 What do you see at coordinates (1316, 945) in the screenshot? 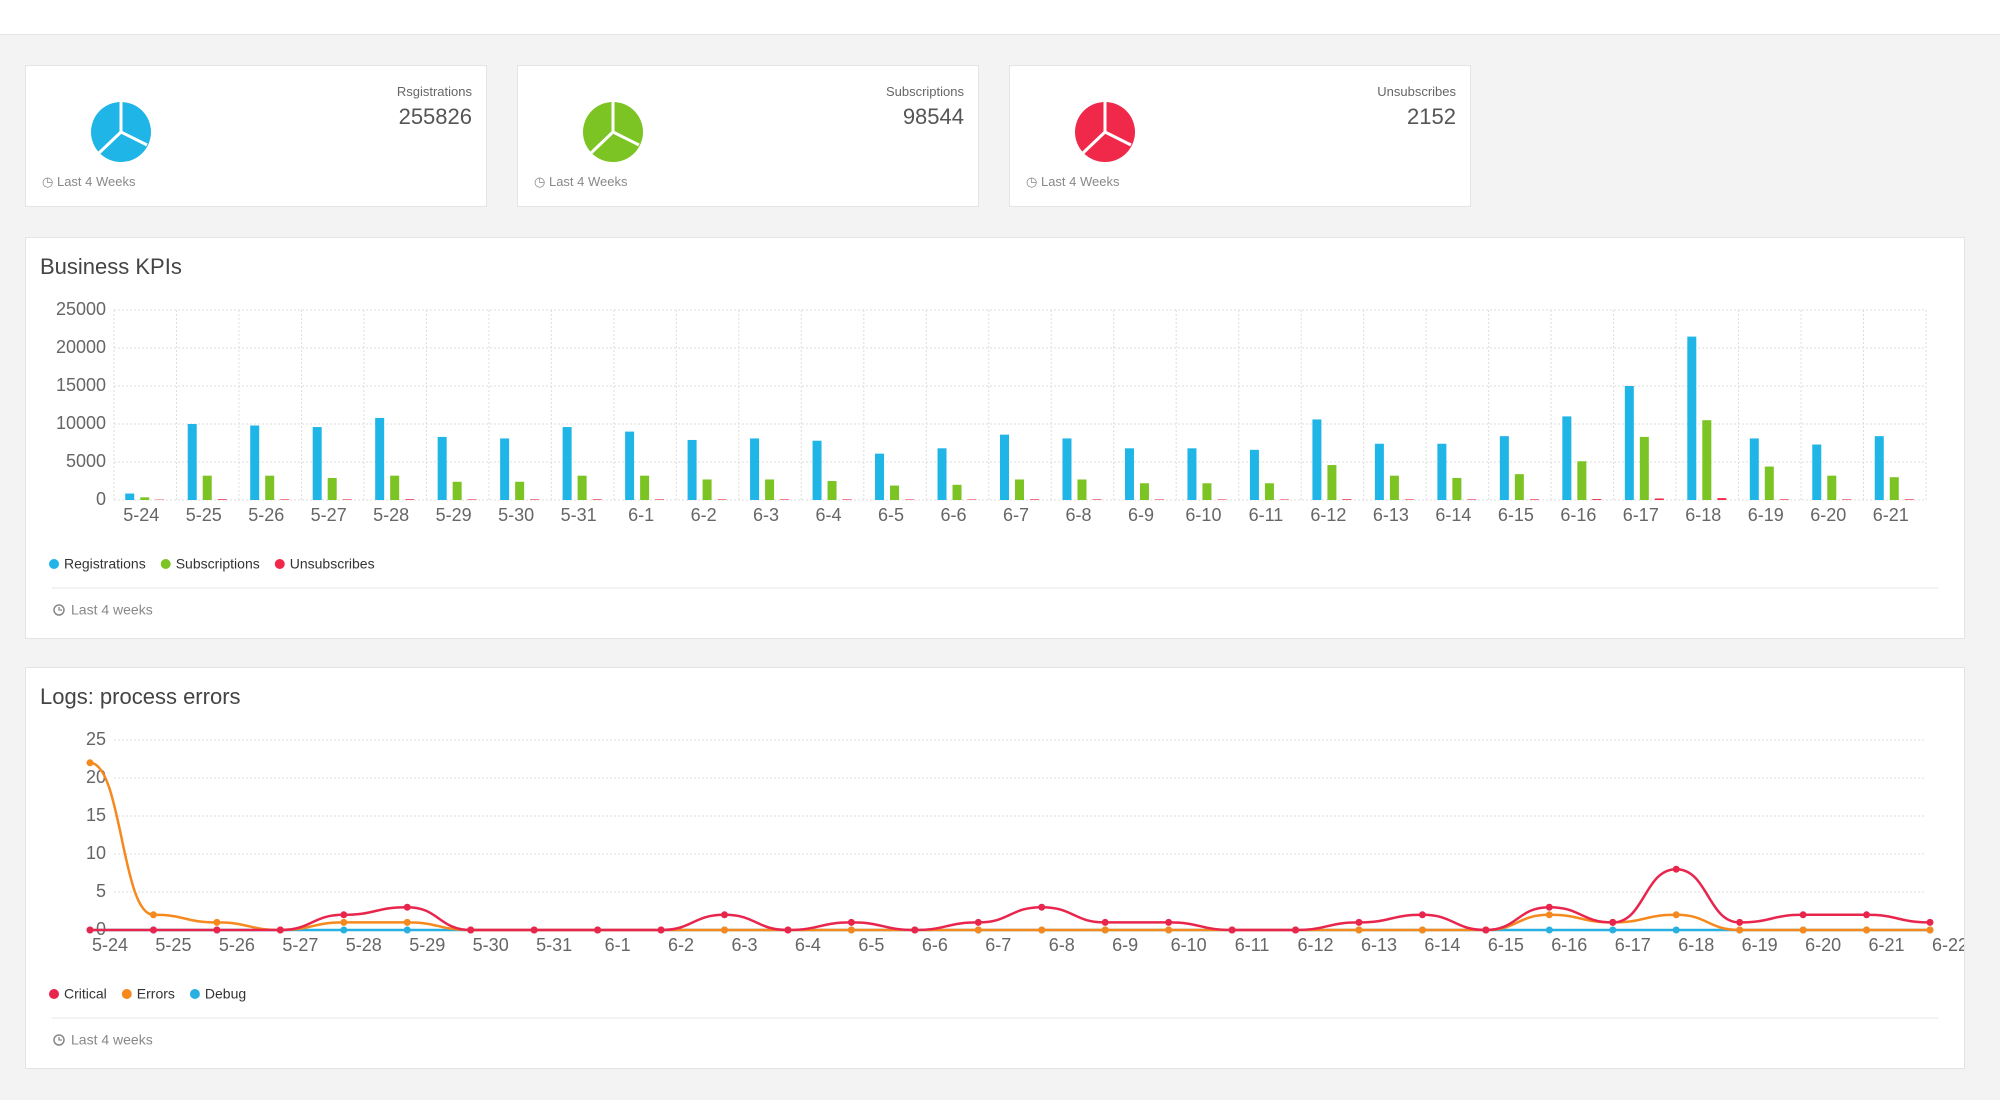
I see `x-tick-label: 6-12` at bounding box center [1316, 945].